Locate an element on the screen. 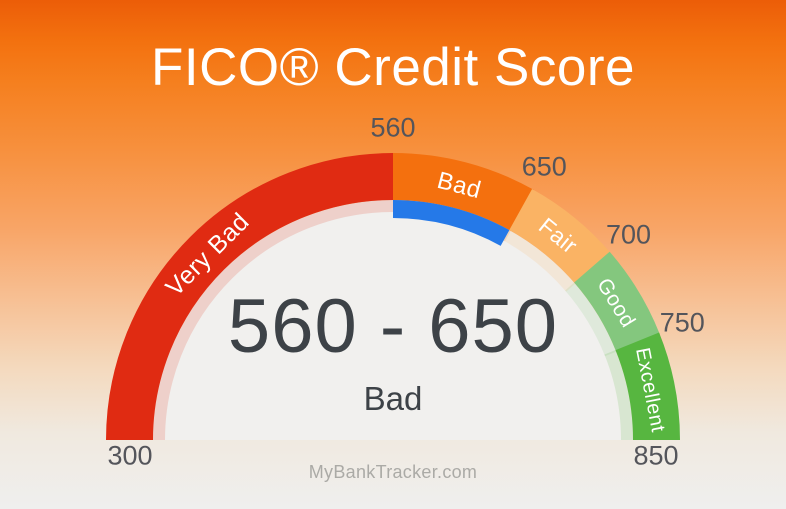 This screenshot has width=786, height=509. gauge-shadow-excellent is located at coordinates (619, 395).